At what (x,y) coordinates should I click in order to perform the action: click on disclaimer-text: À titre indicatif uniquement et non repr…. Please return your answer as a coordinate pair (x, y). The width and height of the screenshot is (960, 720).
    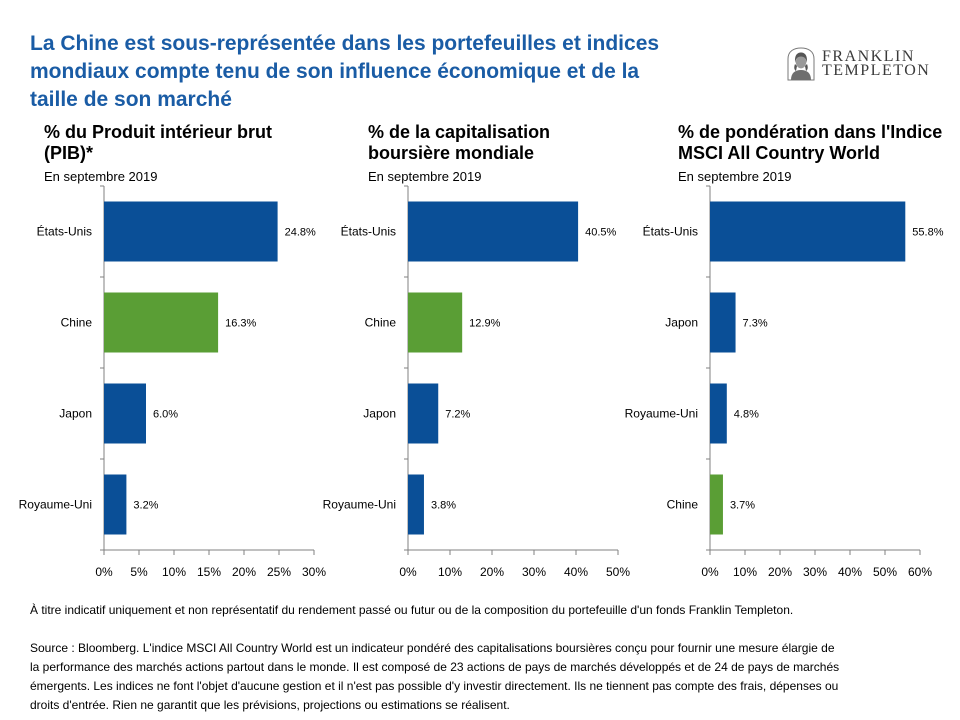
    Looking at the image, I should click on (412, 610).